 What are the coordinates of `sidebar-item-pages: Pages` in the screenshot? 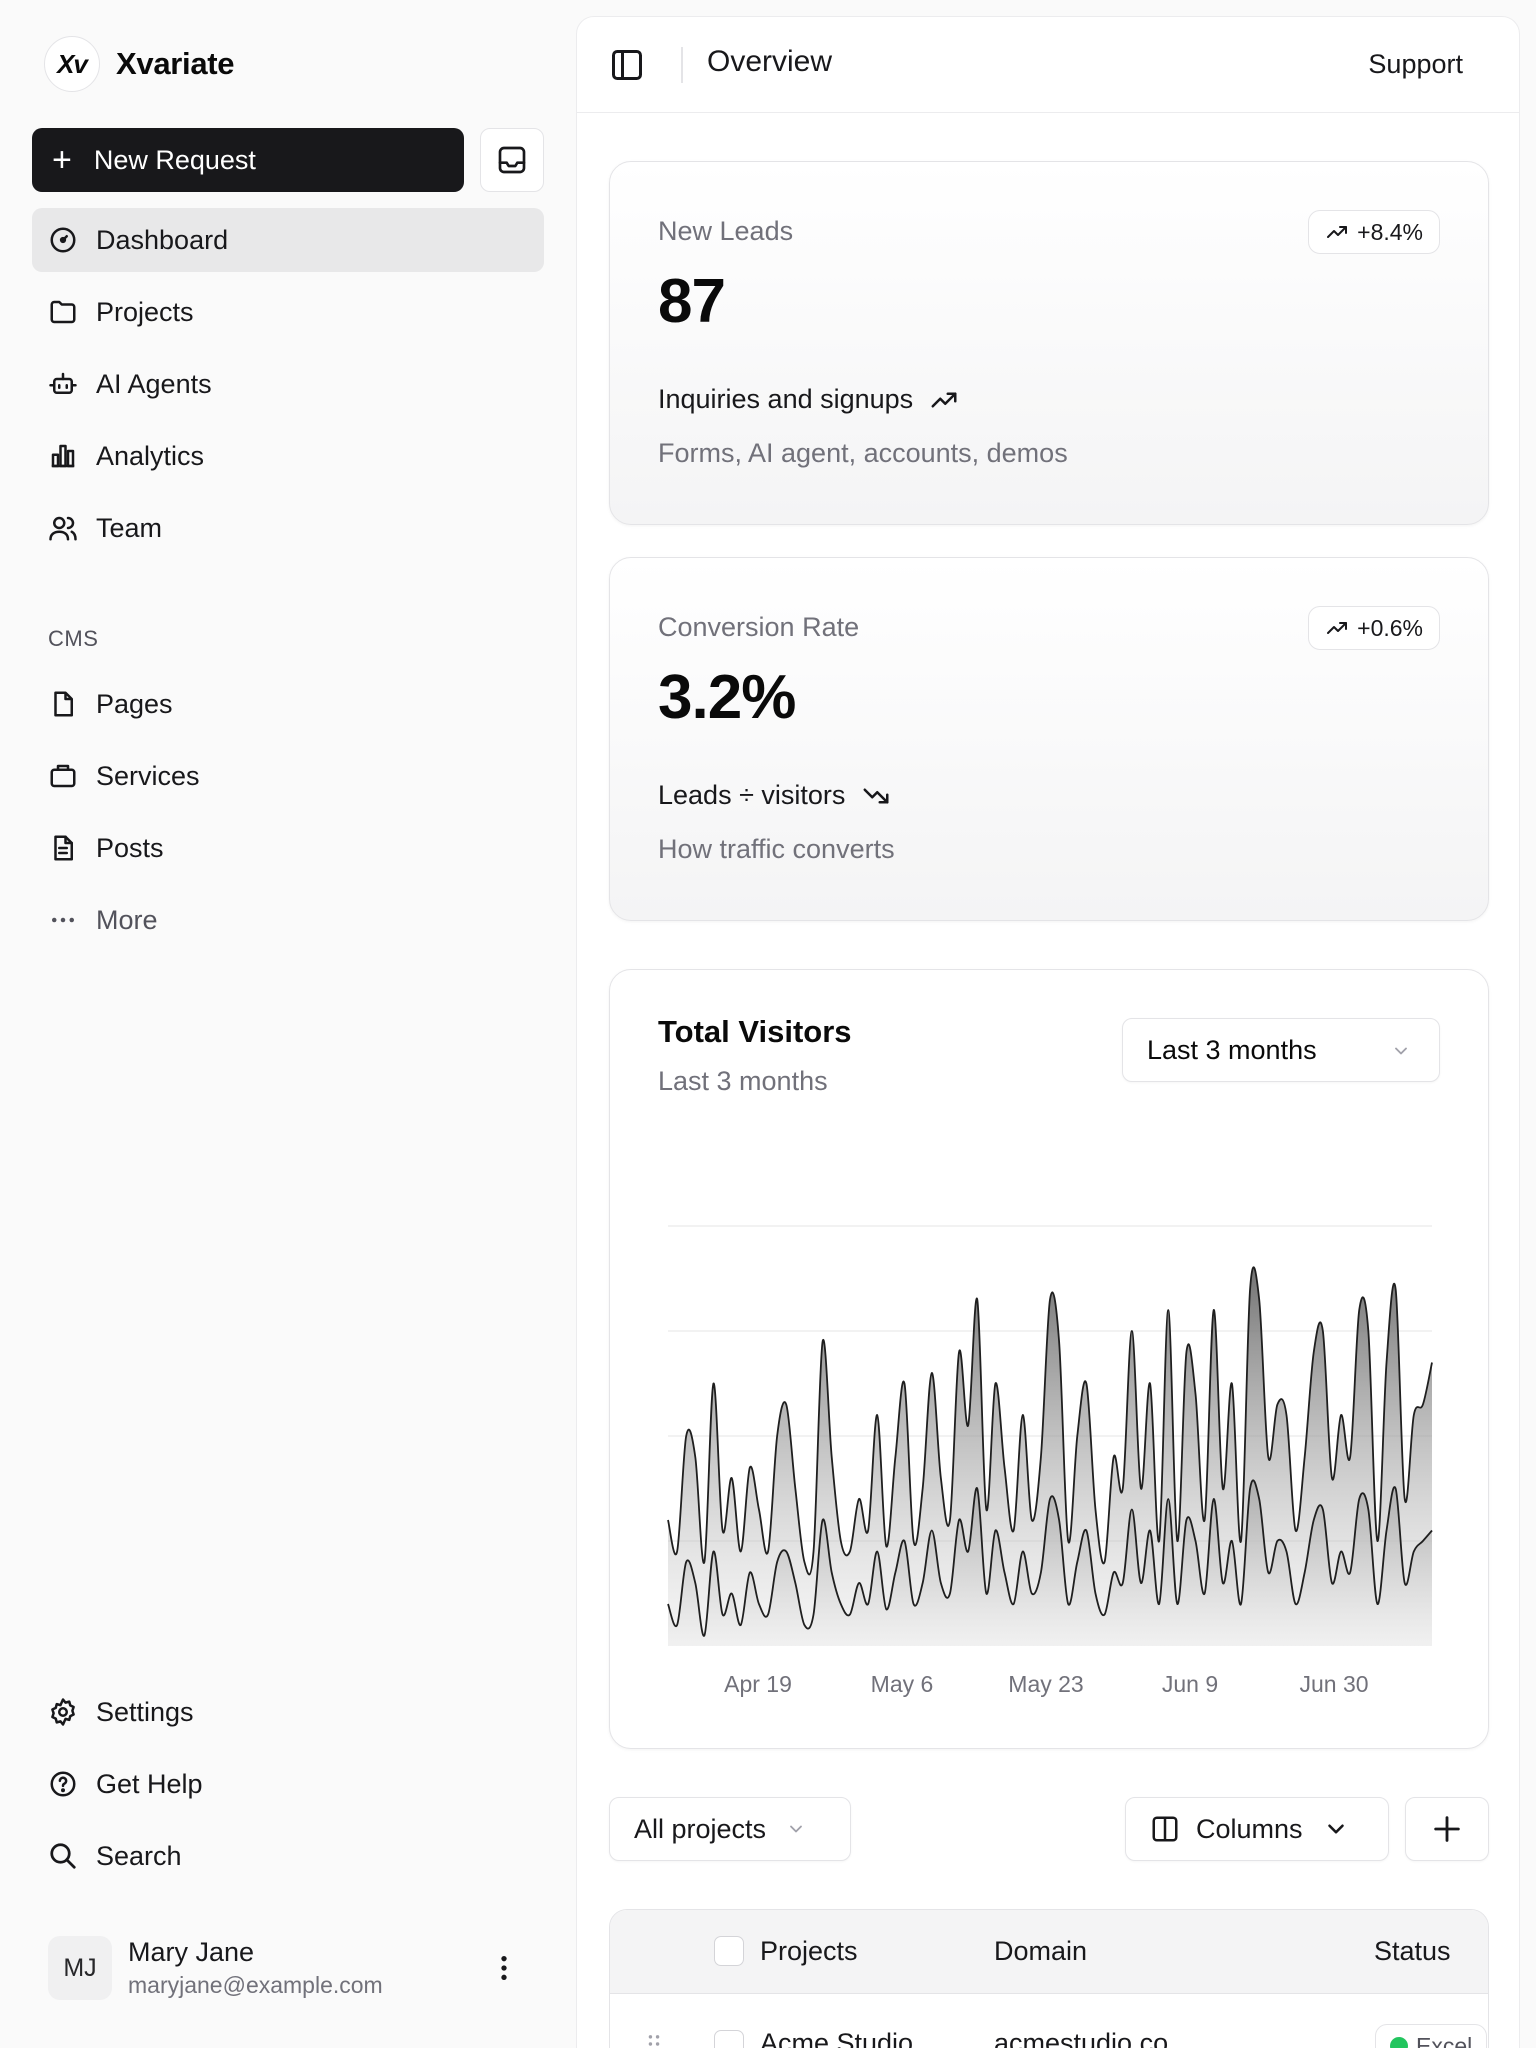 It's located at (288, 704).